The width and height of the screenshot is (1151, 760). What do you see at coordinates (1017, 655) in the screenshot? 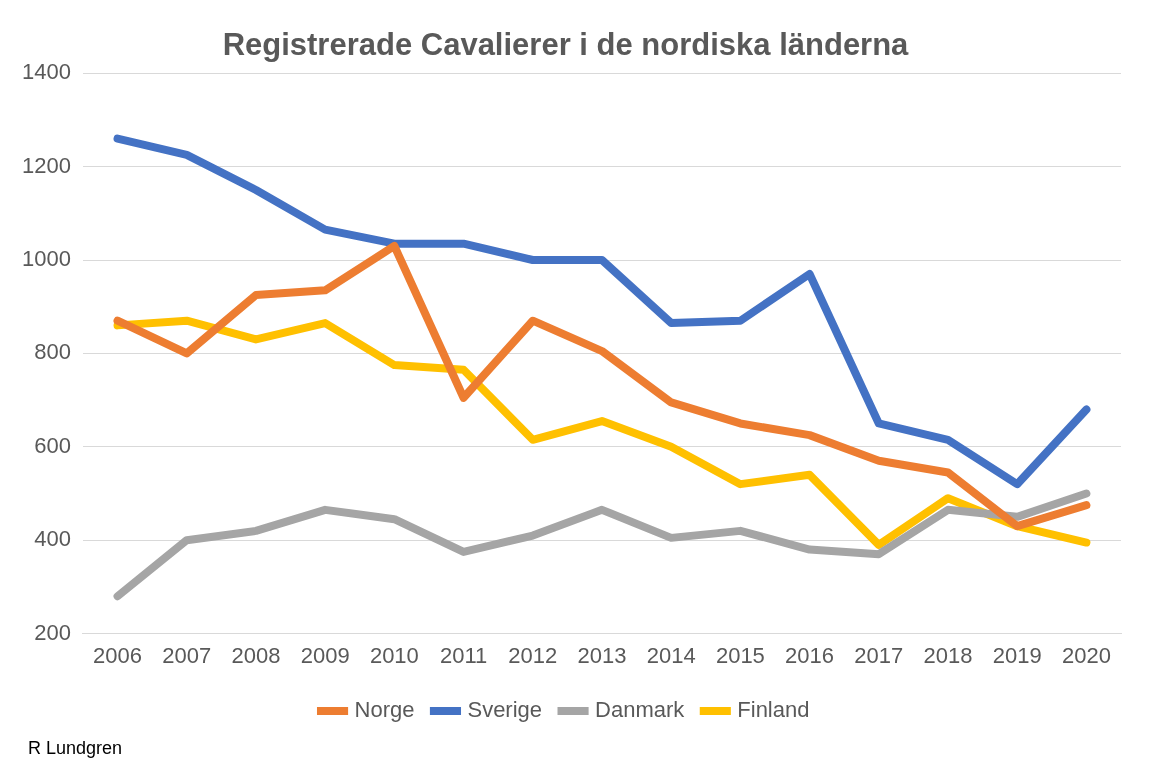
I see `x-tick-label: 2019` at bounding box center [1017, 655].